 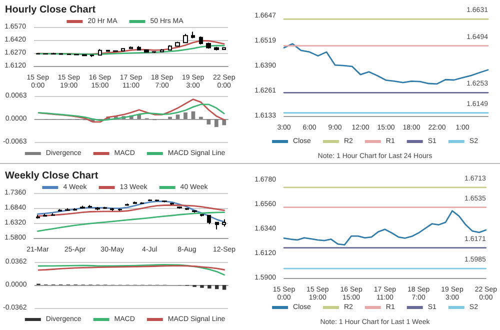 What do you see at coordinates (50, 10) in the screenshot?
I see `chart-title: Hourly Close Chart` at bounding box center [50, 10].